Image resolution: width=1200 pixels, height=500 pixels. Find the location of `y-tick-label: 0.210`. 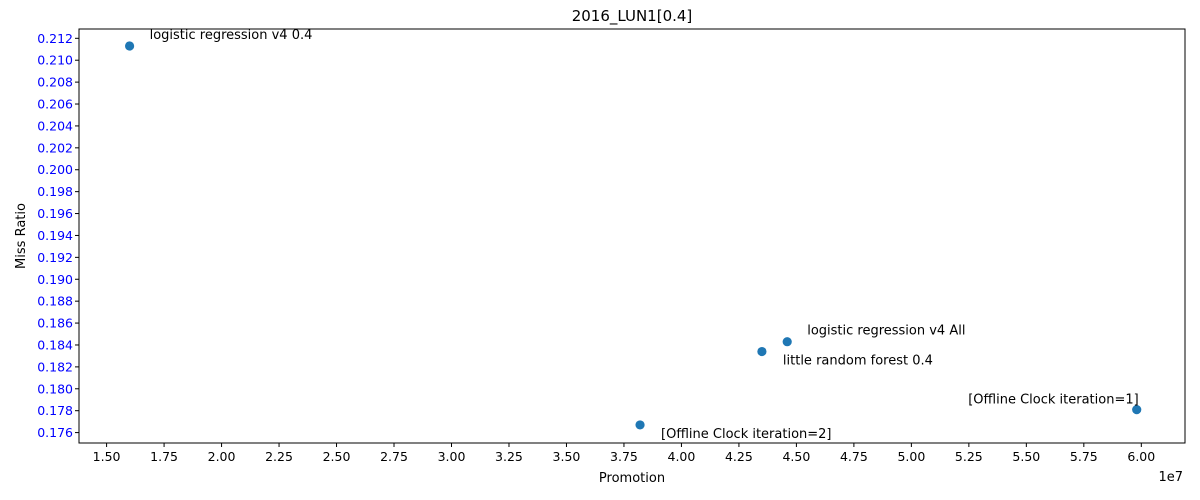

y-tick-label: 0.210 is located at coordinates (55, 60).